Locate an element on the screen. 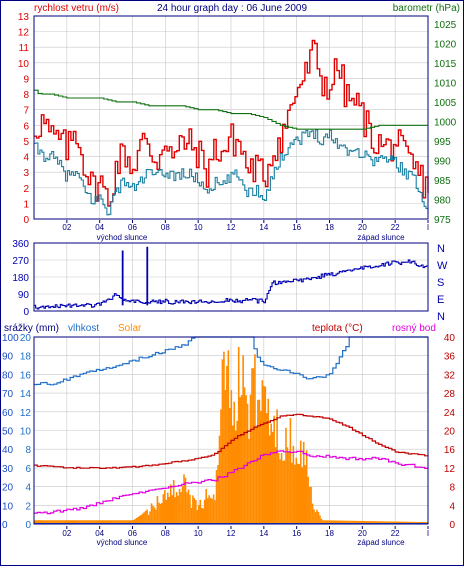 This screenshot has height=566, width=464. wind-panel-time-tick: 14 is located at coordinates (263, 227).